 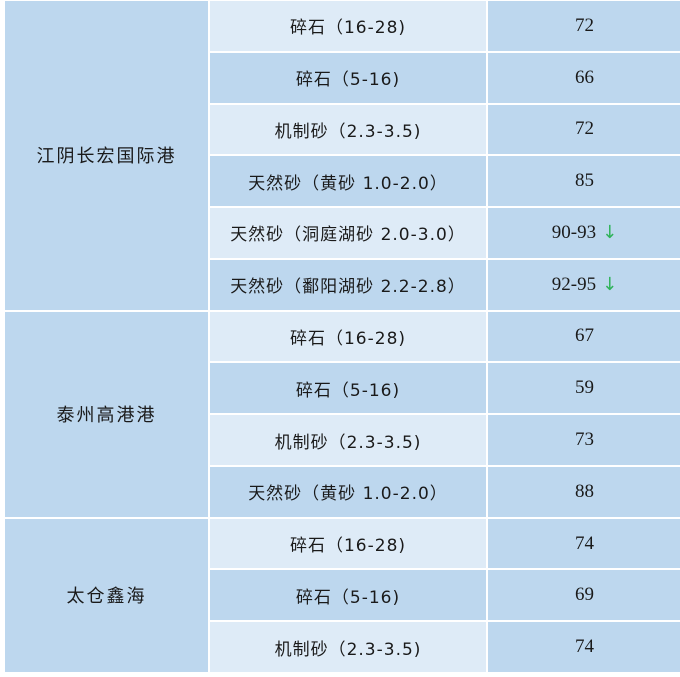 I want to click on price-value: 66, so click(x=584, y=77).